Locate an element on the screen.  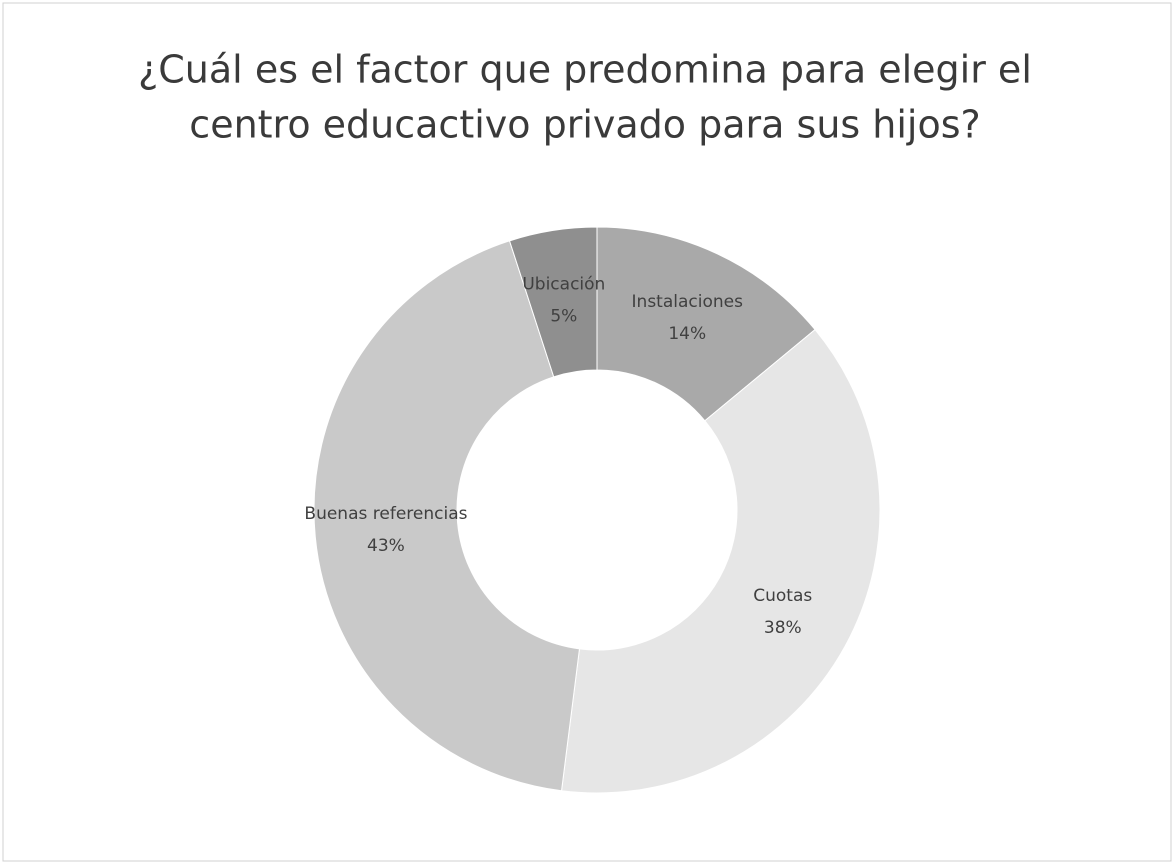
slice-value-label: 14% is located at coordinates (687, 334).